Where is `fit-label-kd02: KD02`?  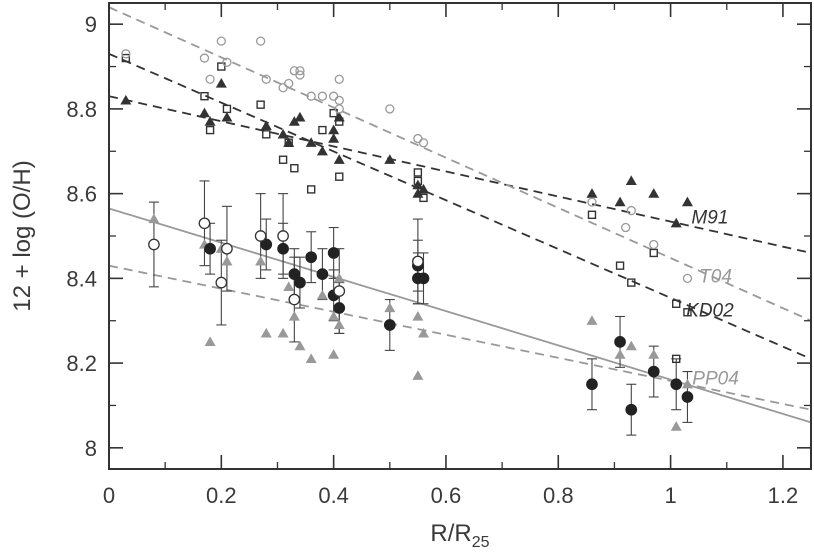
fit-label-kd02: KD02 is located at coordinates (710, 310).